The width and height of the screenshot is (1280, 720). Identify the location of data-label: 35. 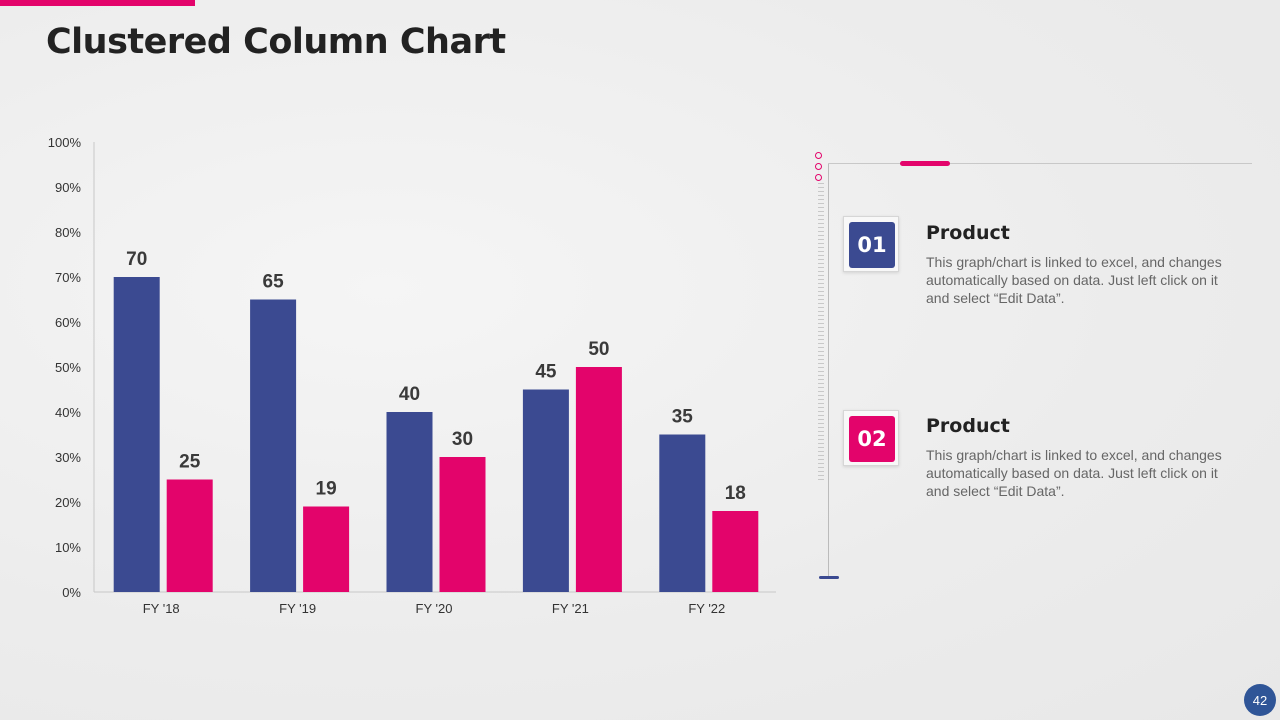
(683, 417).